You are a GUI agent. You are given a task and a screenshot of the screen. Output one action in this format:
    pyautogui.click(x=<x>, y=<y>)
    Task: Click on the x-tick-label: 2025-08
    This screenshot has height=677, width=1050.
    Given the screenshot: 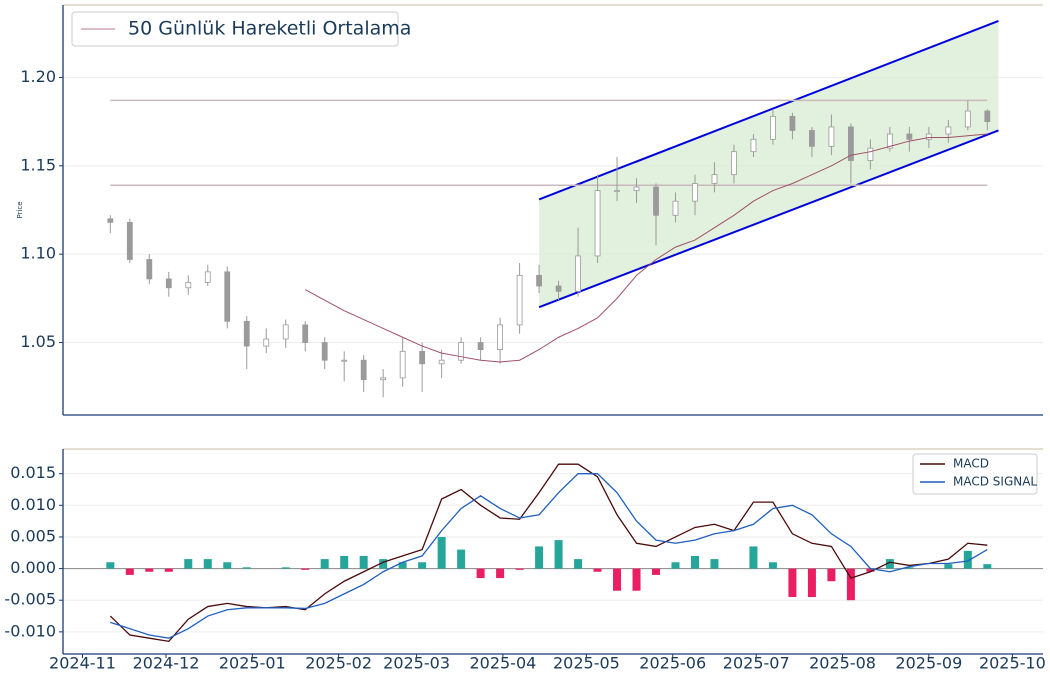 What is the action you would take?
    pyautogui.click(x=842, y=663)
    